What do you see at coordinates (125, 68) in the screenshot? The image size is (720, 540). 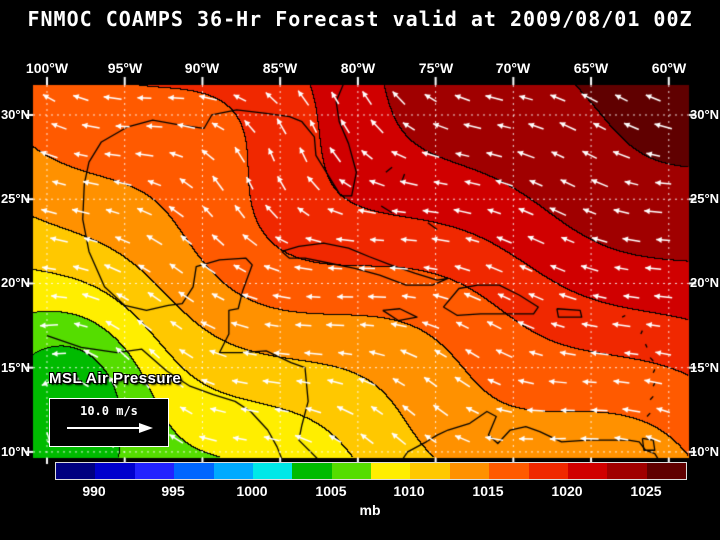 I see `lon-label-95w: 95°W` at bounding box center [125, 68].